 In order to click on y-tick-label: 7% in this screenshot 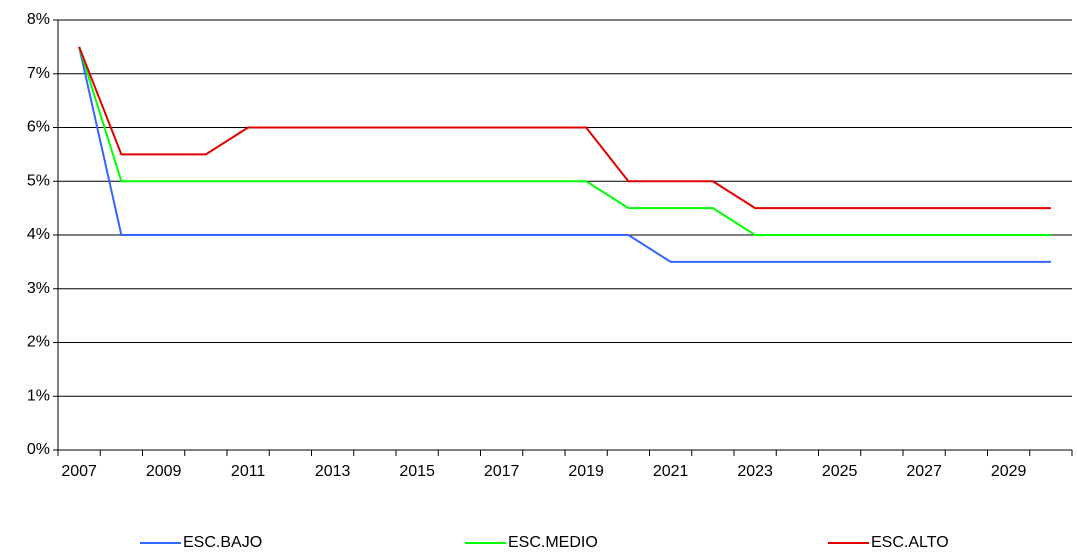, I will do `click(38, 73)`.